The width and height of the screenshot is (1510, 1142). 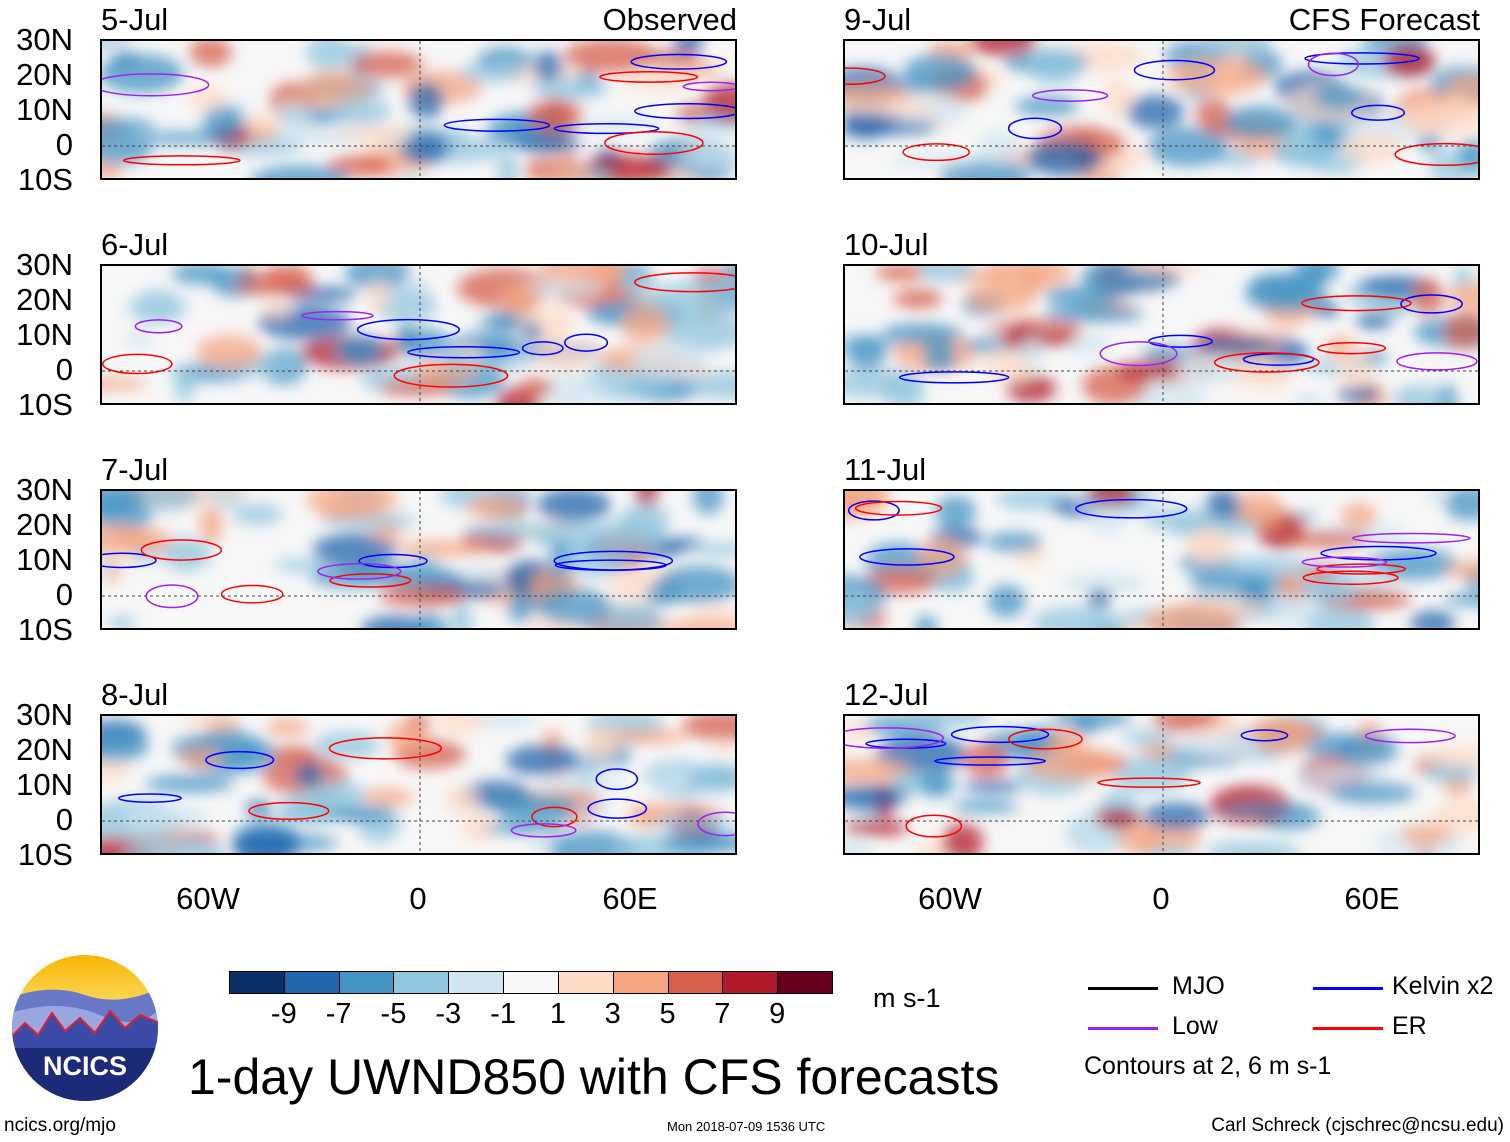 What do you see at coordinates (283, 1014) in the screenshot?
I see `colorbar-label: -9` at bounding box center [283, 1014].